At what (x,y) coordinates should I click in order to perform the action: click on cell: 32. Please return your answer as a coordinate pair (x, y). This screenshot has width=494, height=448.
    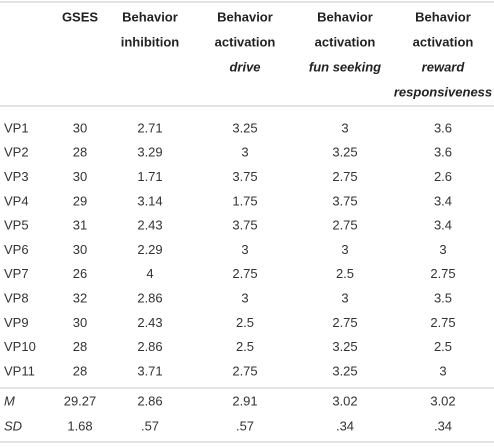
    Looking at the image, I should click on (80, 298).